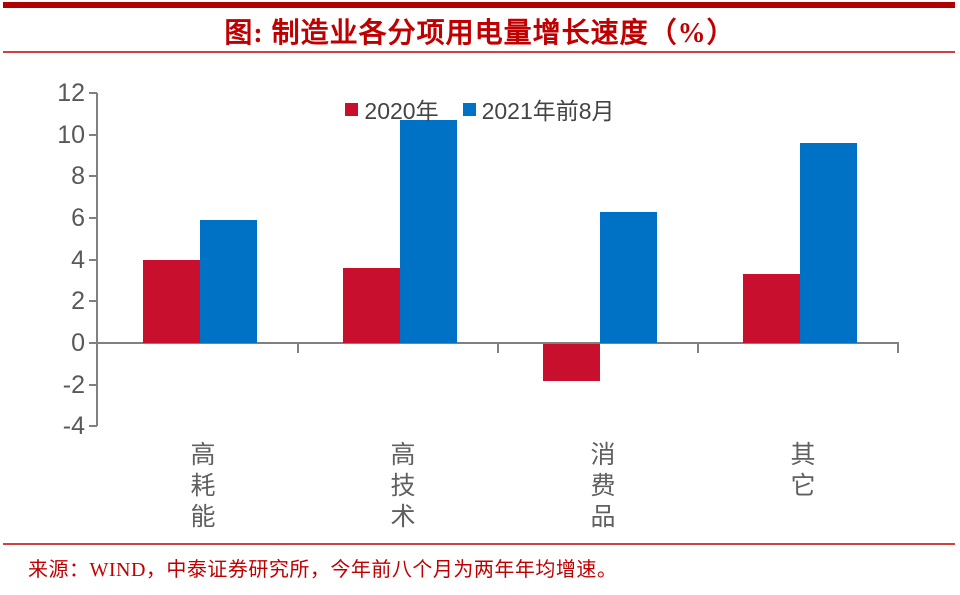 The width and height of the screenshot is (960, 595). I want to click on source-note: 来源：WIND，中泰证券研究所，今年前八个月为两年年均增速。, so click(323, 570).